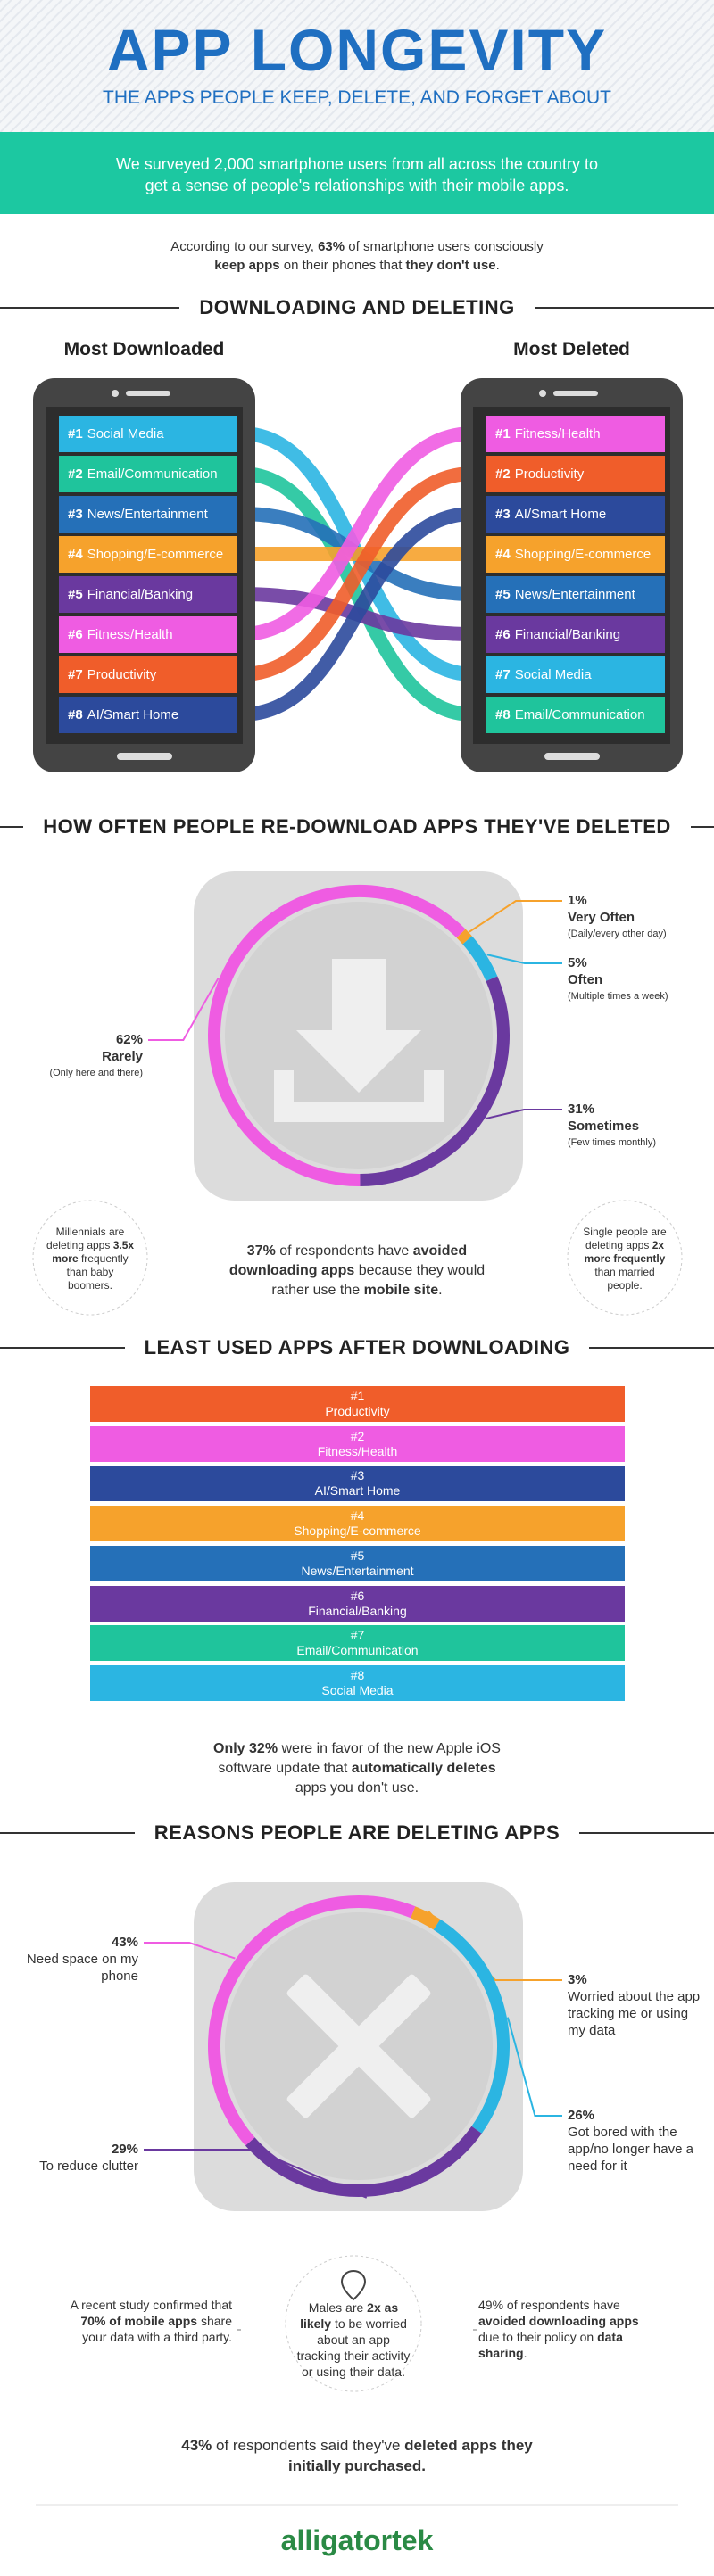 The image size is (714, 2576). What do you see at coordinates (557, 434) in the screenshot?
I see `item-name: Fitness/Health` at bounding box center [557, 434].